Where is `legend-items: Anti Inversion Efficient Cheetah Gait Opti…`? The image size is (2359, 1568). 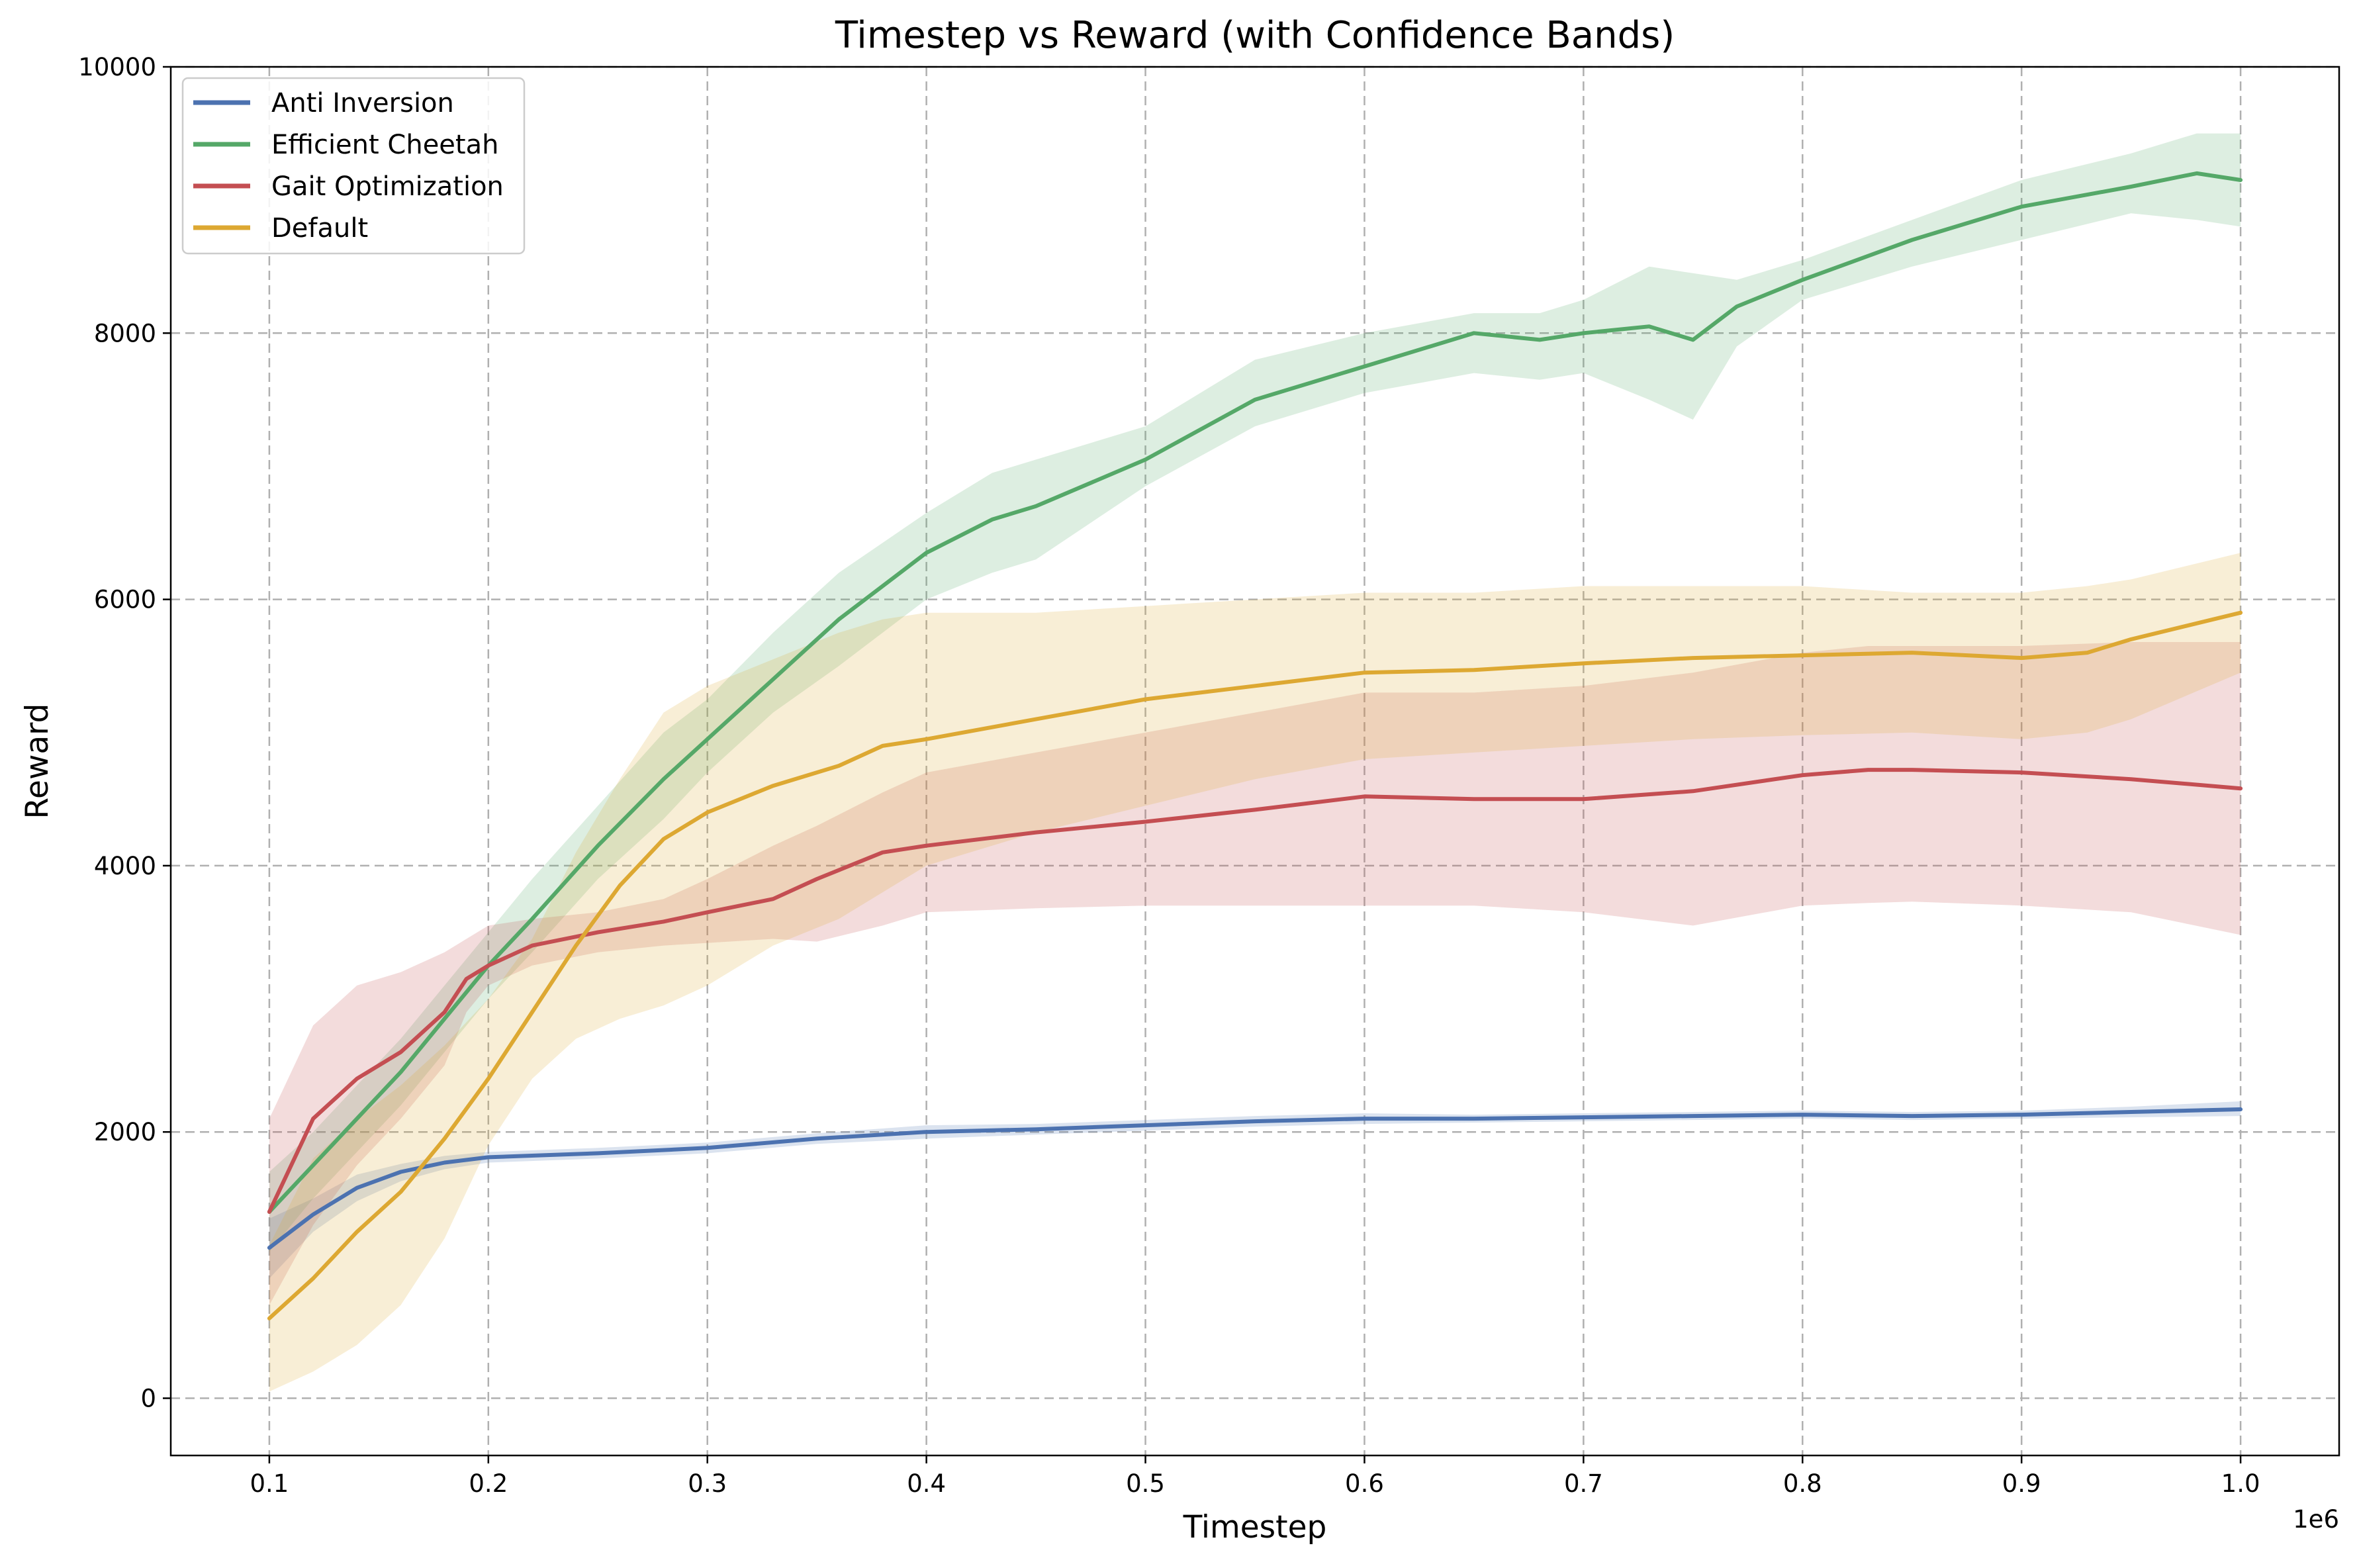 legend-items: Anti Inversion Efficient Cheetah Gait Opti… is located at coordinates (348, 166).